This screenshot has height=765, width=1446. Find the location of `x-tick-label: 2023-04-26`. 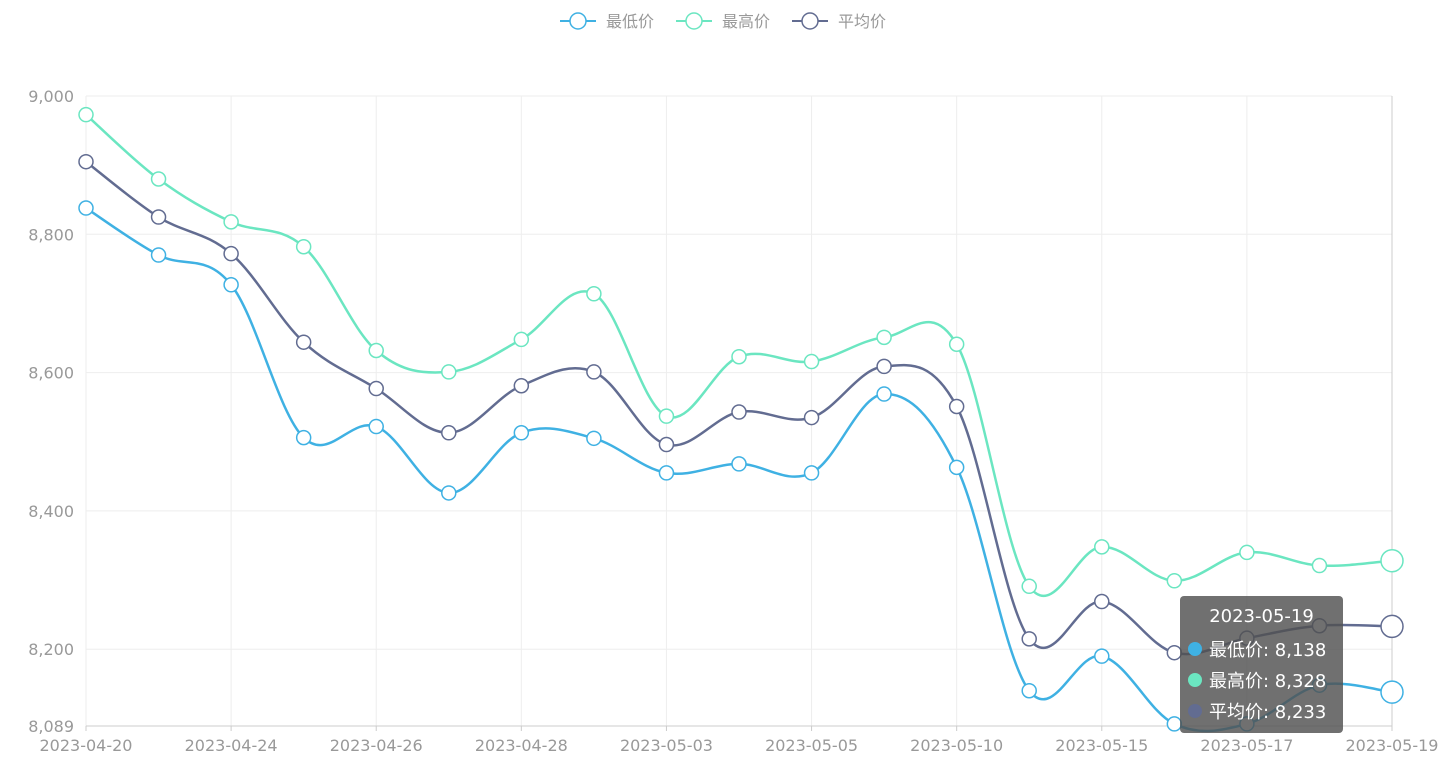

x-tick-label: 2023-04-26 is located at coordinates (376, 745).